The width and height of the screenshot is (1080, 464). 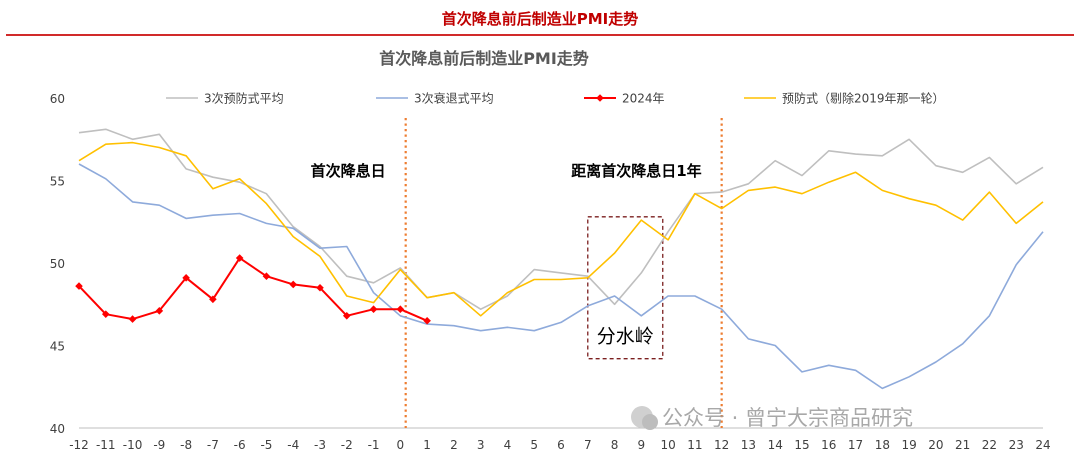 What do you see at coordinates (615, 445) in the screenshot?
I see `x-tick-label: 8` at bounding box center [615, 445].